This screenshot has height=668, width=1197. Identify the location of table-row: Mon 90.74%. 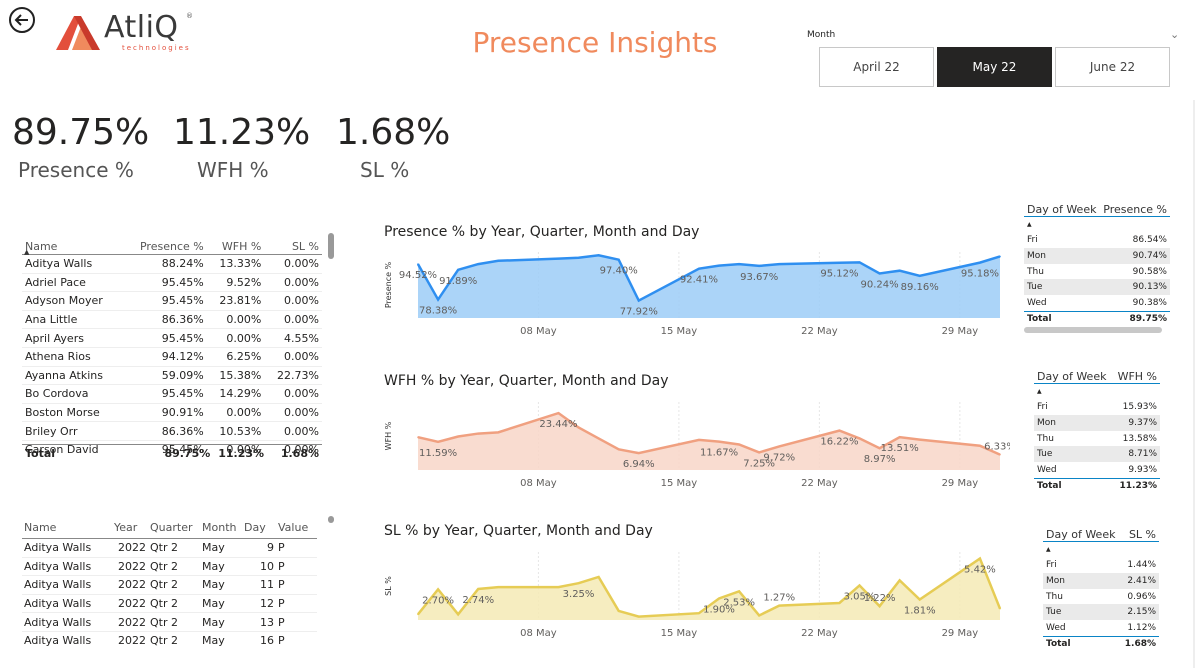
(1097, 256).